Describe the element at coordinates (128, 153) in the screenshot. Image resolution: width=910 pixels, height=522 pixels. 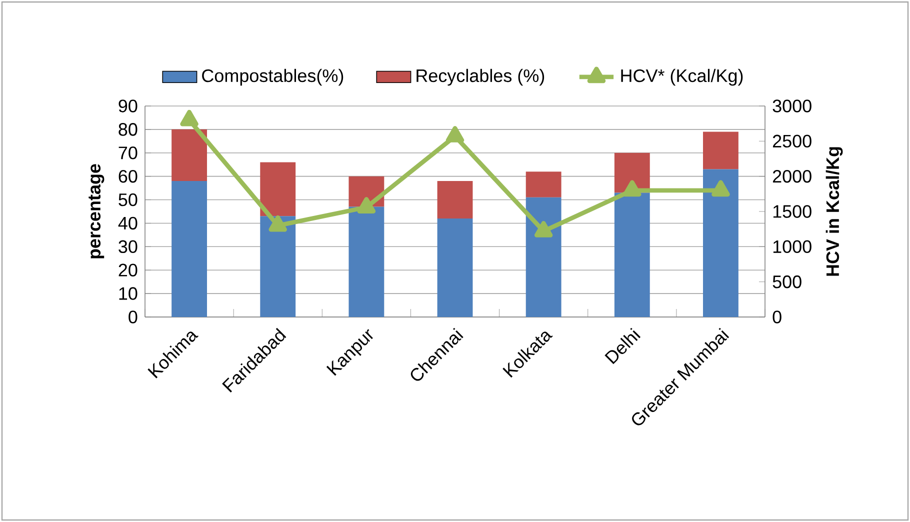
I see `y-tick-label: 70` at that location.